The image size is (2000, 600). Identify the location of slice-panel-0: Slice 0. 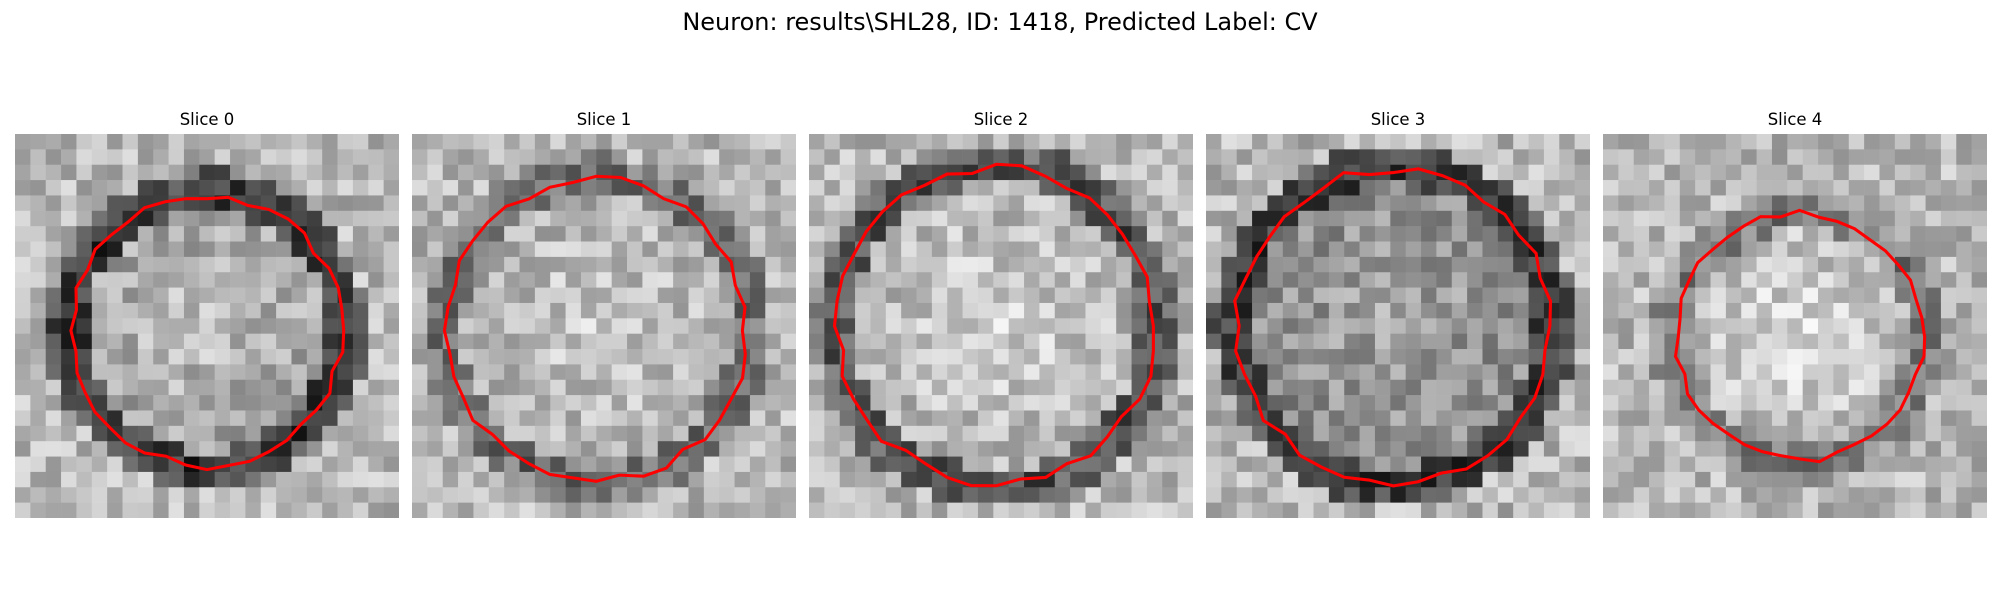
(207, 313).